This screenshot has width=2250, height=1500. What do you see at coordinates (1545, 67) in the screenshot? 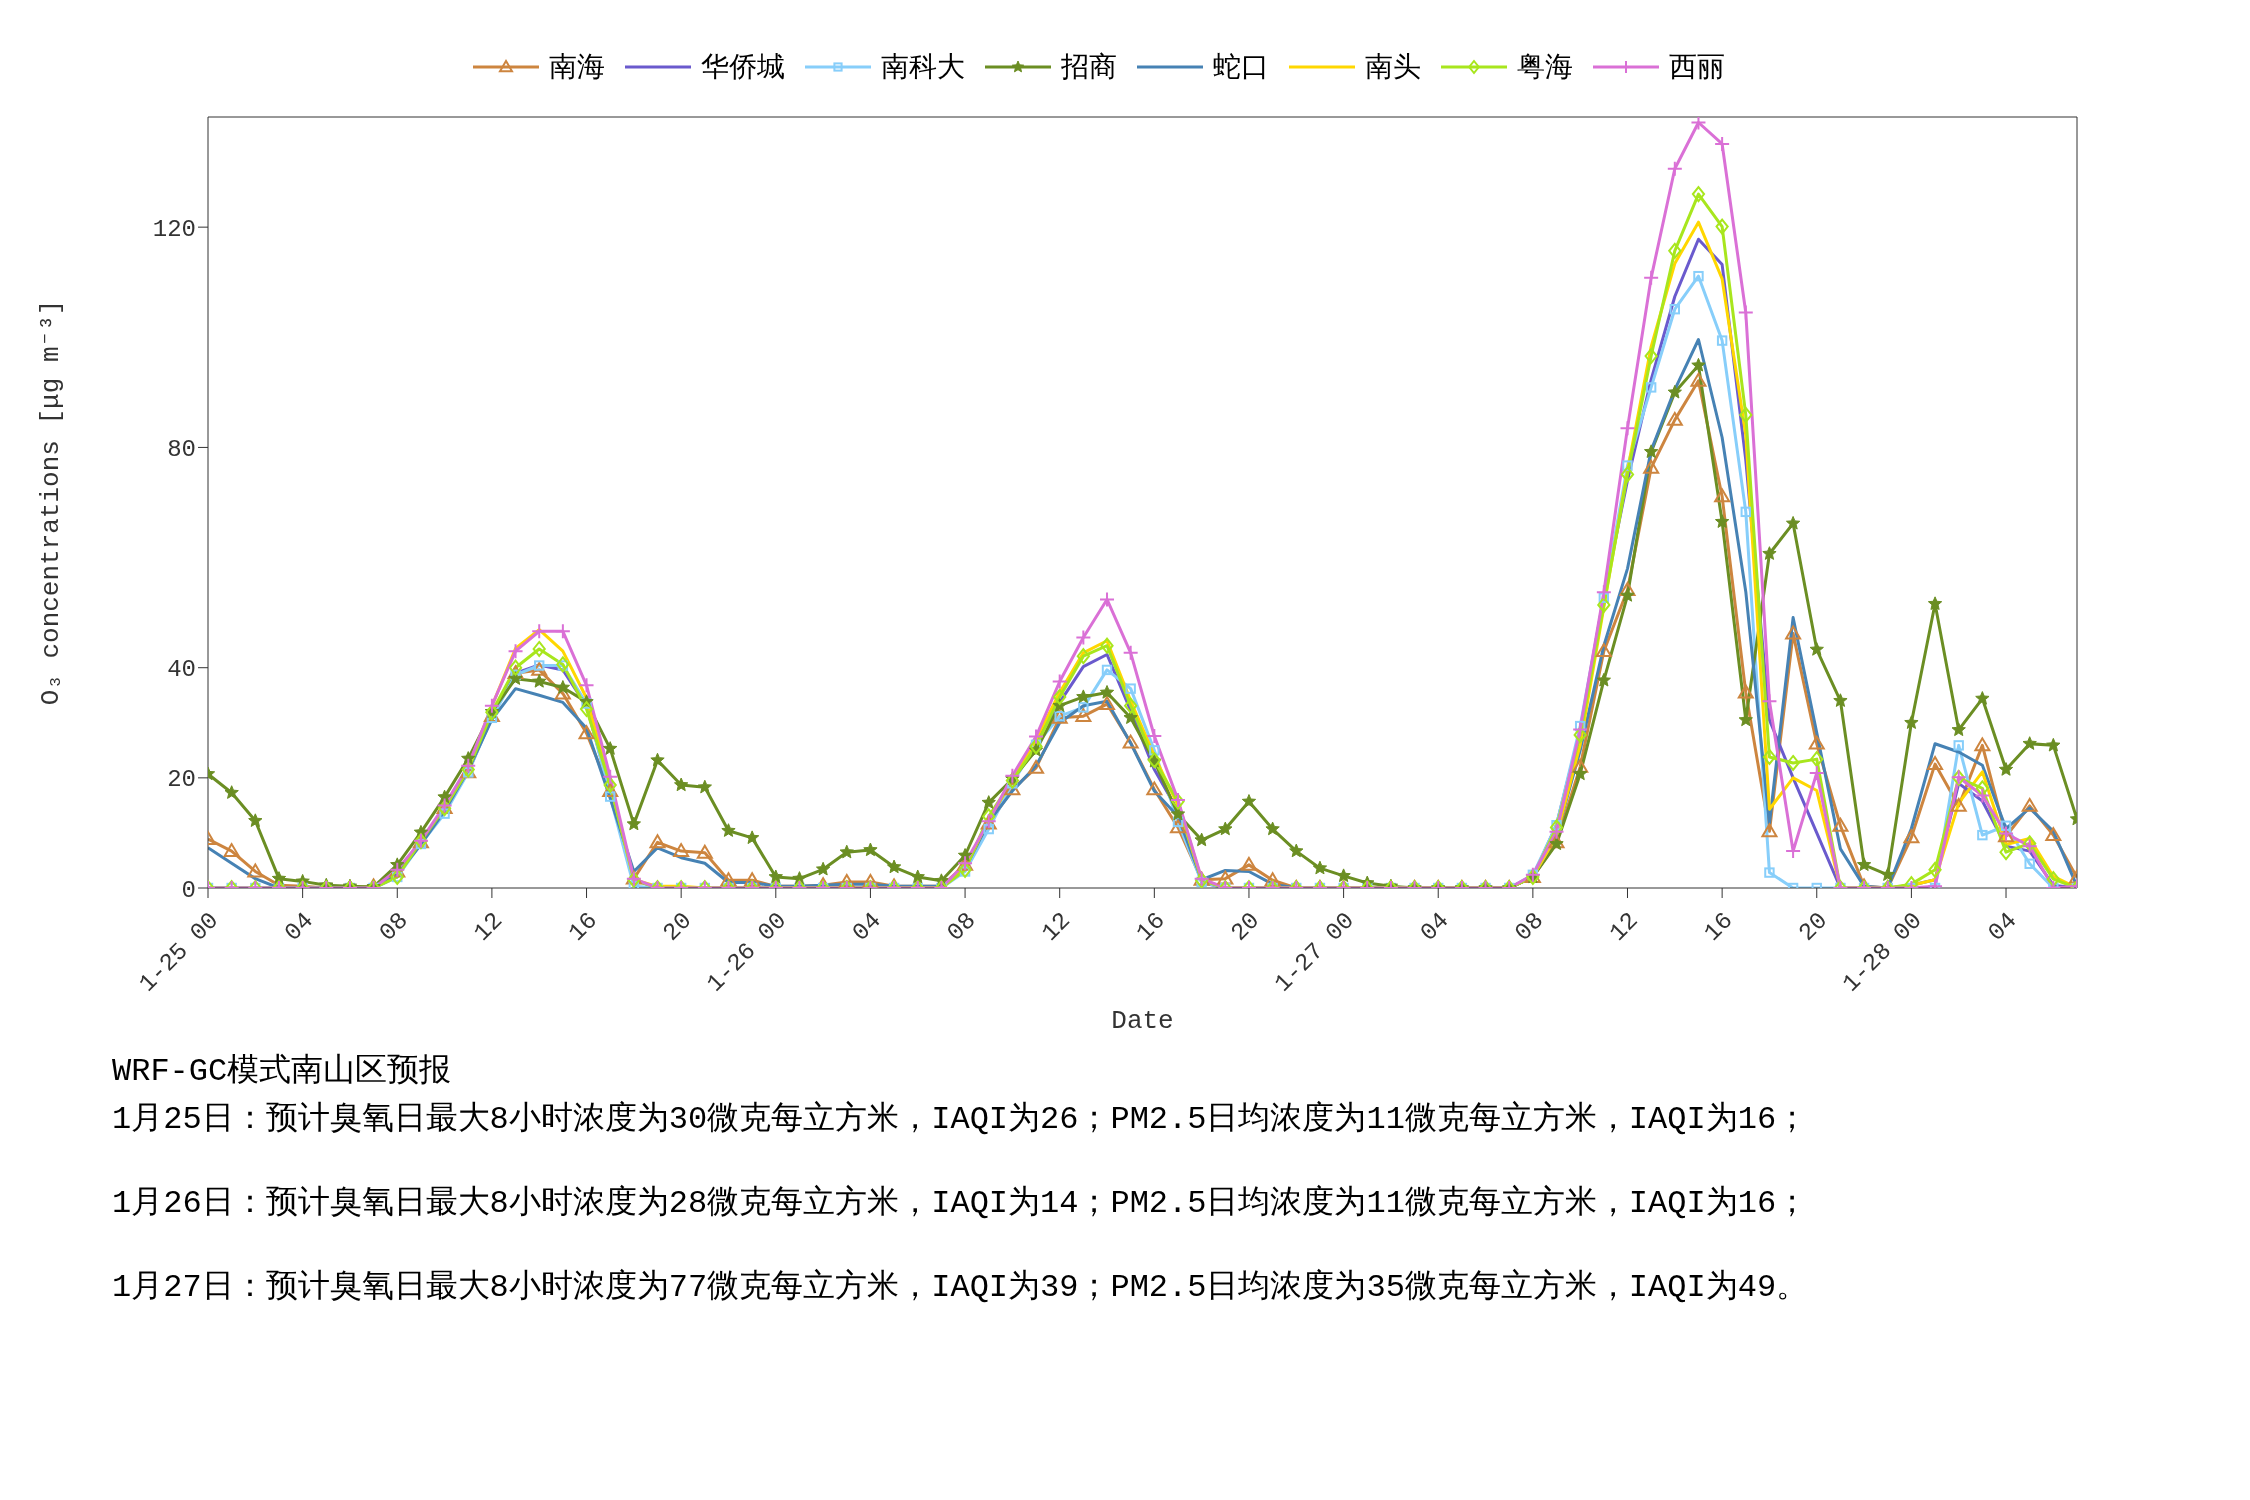
I see `legend-label: 粤海` at bounding box center [1545, 67].